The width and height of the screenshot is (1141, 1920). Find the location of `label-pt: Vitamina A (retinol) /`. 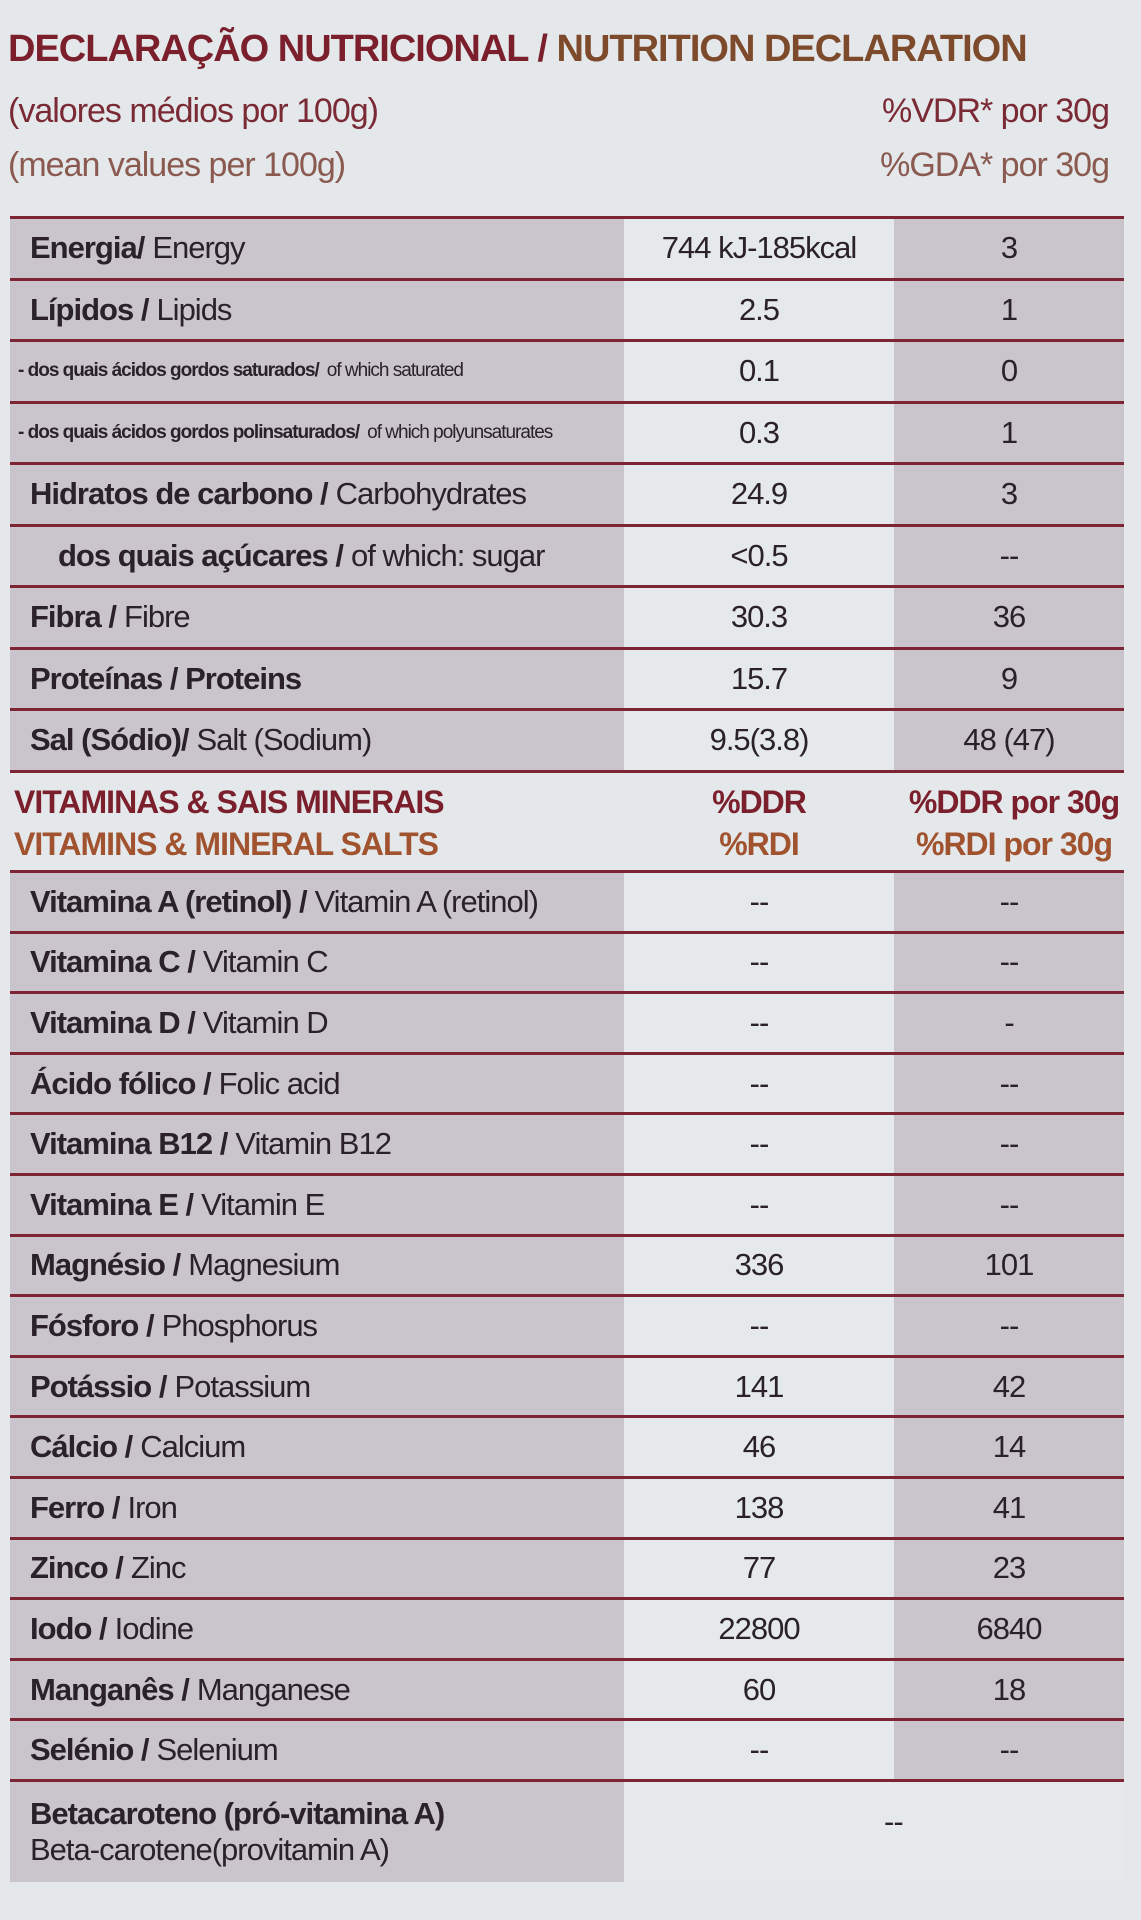

label-pt: Vitamina A (retinol) / is located at coordinates (169, 901).